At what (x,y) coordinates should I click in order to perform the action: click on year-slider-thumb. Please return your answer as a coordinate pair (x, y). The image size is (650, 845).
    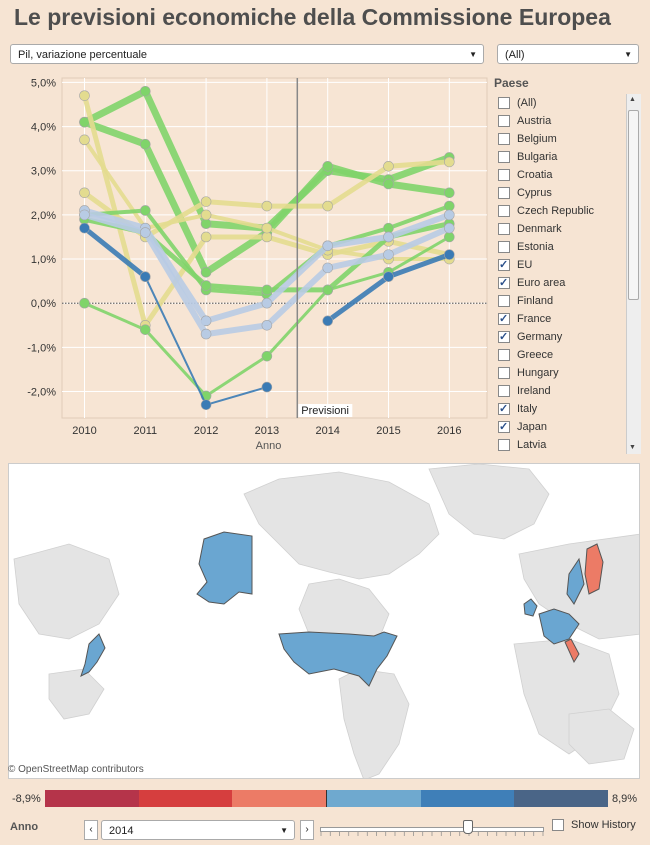
    Looking at the image, I should click on (467, 827).